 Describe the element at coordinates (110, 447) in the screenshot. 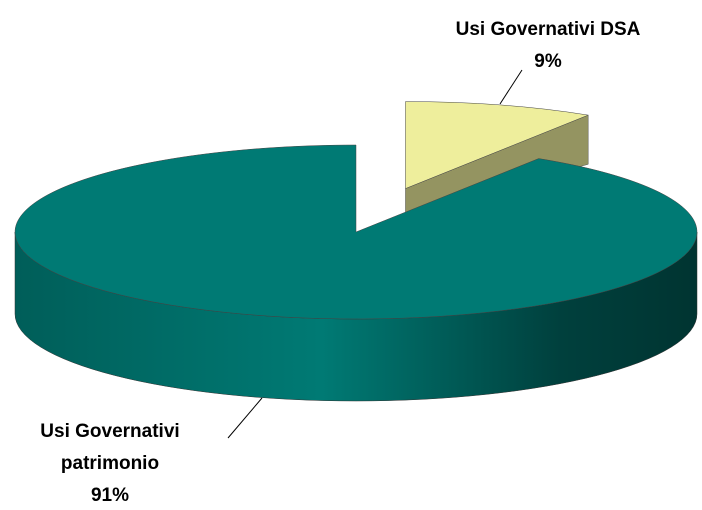

I see `slice-label: Usi Governativi patrimonio` at that location.